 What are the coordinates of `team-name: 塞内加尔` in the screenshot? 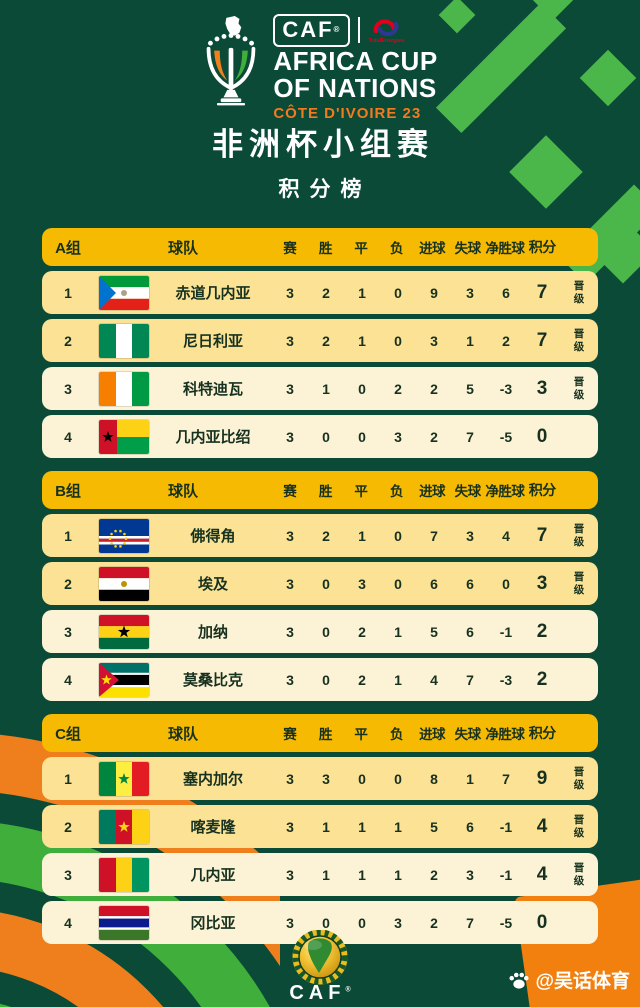 It's located at (212, 779).